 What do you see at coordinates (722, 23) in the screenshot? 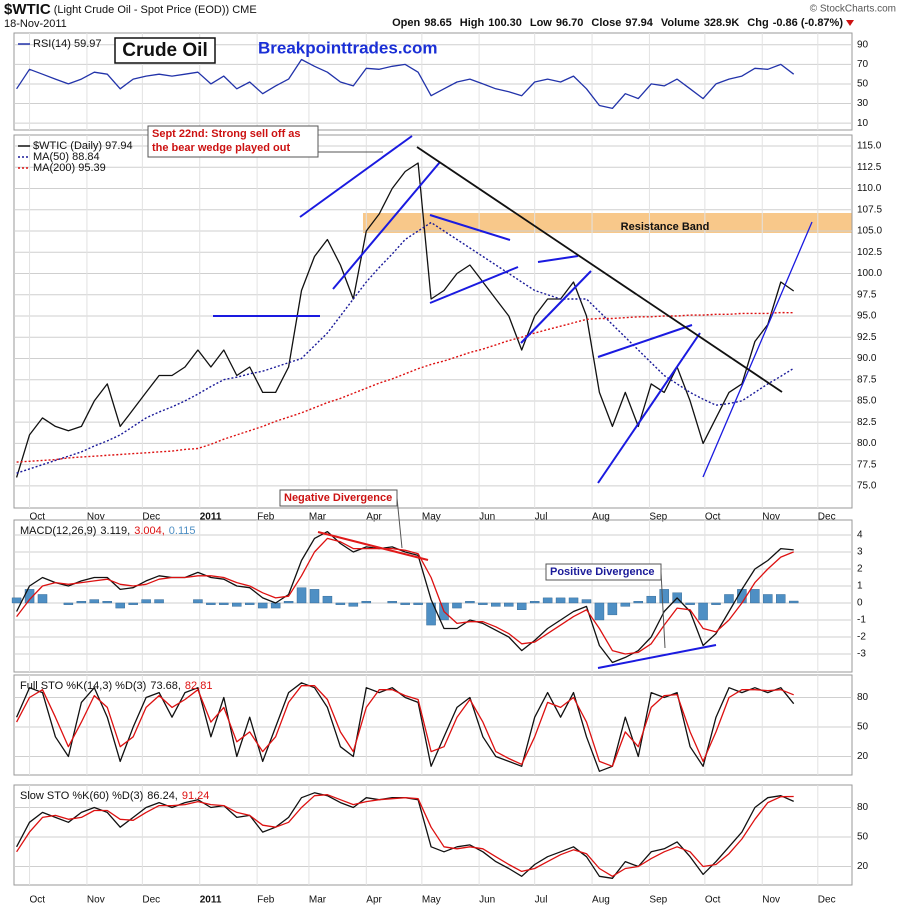
I see `quote-value: 328.9K` at bounding box center [722, 23].